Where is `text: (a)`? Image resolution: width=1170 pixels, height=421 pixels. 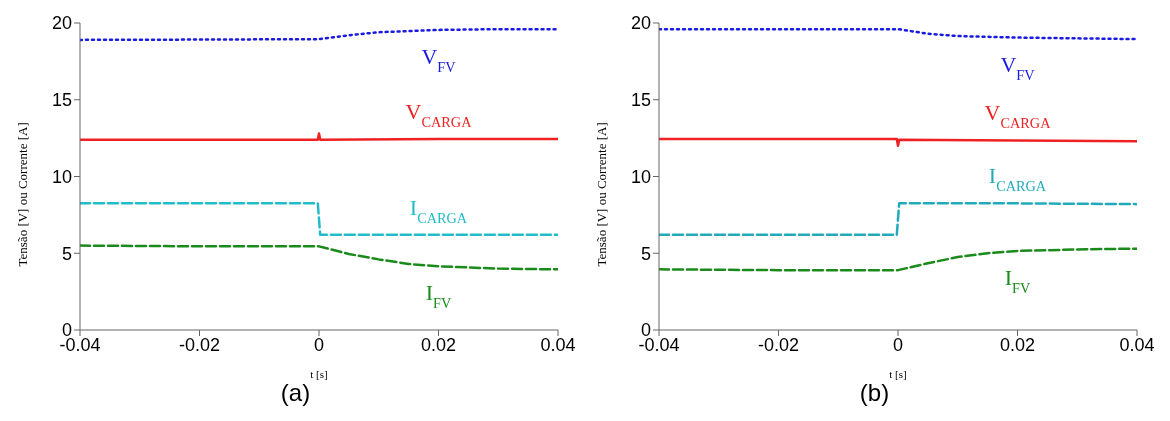 text: (a) is located at coordinates (295, 393).